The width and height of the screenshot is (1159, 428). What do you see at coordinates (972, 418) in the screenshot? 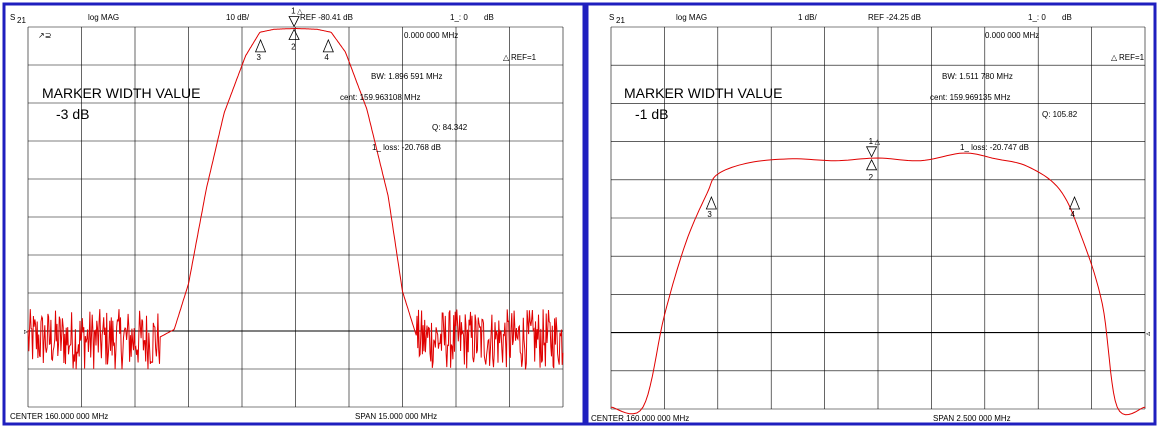
I see `span-frequency: SPAN 2.500 000 MHz` at bounding box center [972, 418].